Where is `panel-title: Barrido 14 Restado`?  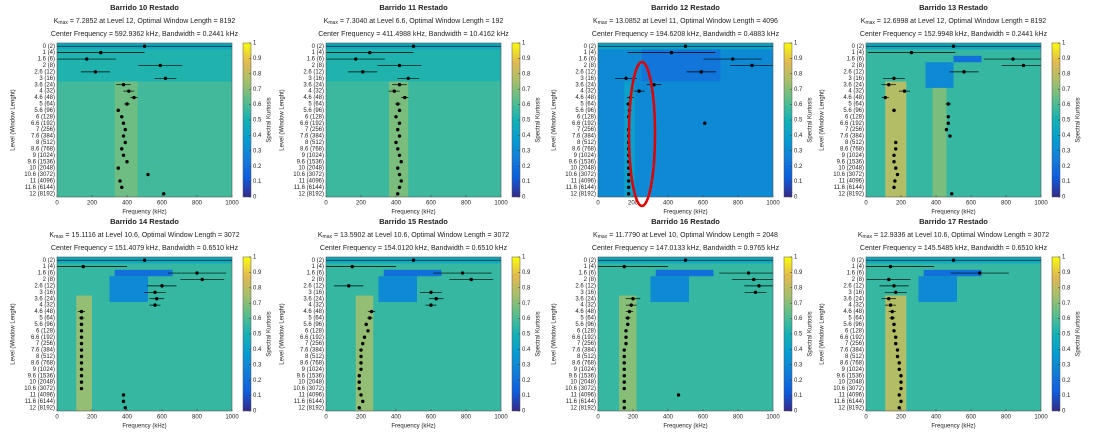 panel-title: Barrido 14 Restado is located at coordinates (144, 221).